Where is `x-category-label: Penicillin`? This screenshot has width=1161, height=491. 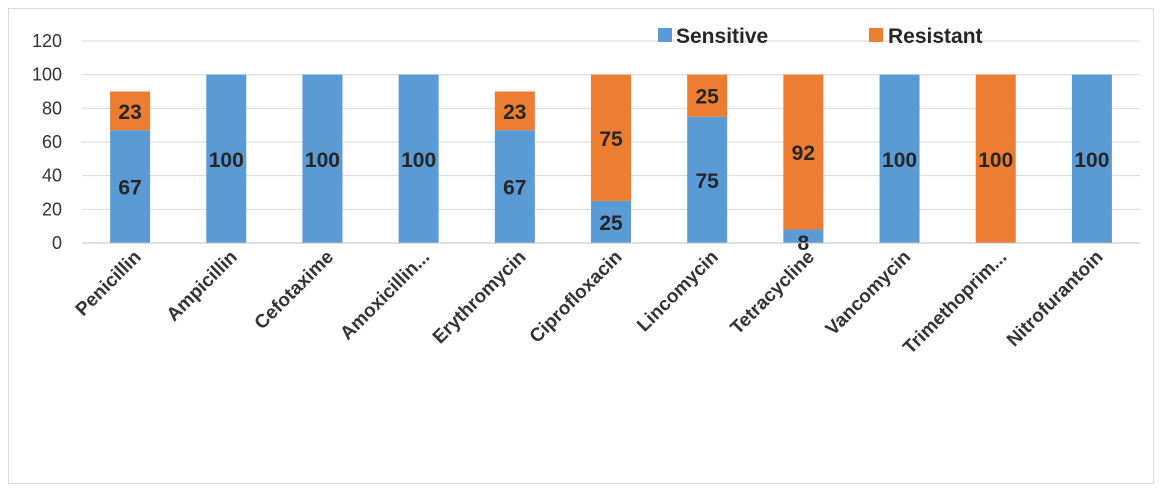
x-category-label: Penicillin is located at coordinates (109, 284).